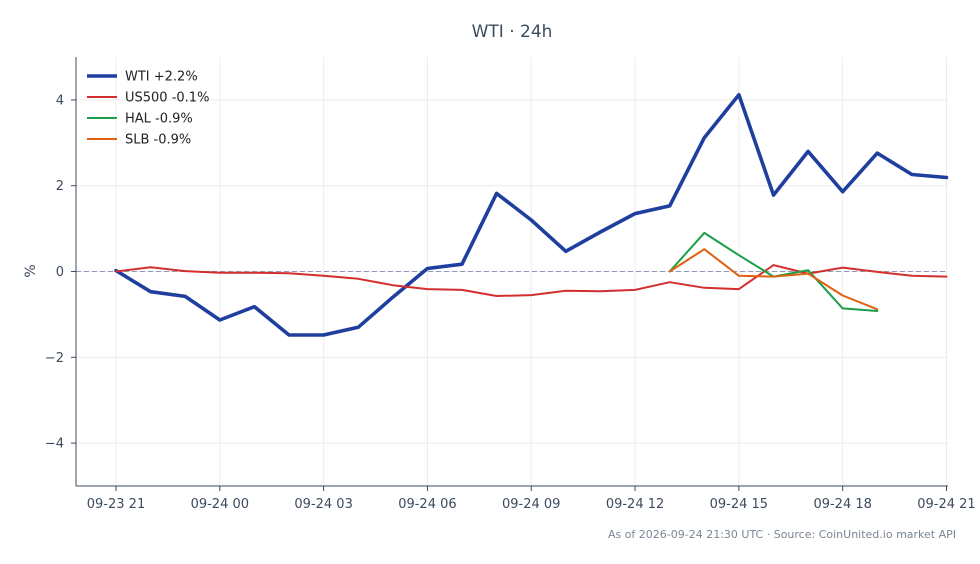  I want to click on series-line-slb, so click(773, 279).